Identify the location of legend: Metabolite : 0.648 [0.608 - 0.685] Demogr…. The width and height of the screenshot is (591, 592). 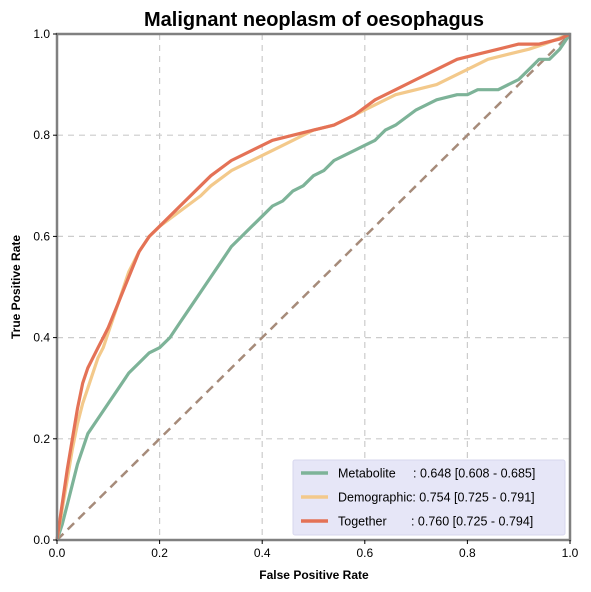
(429, 497).